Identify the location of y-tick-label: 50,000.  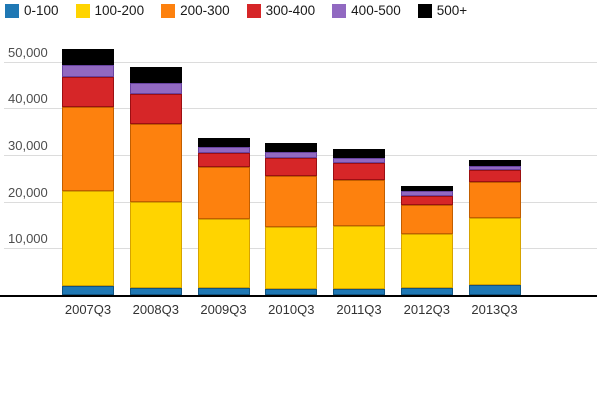
(28, 52).